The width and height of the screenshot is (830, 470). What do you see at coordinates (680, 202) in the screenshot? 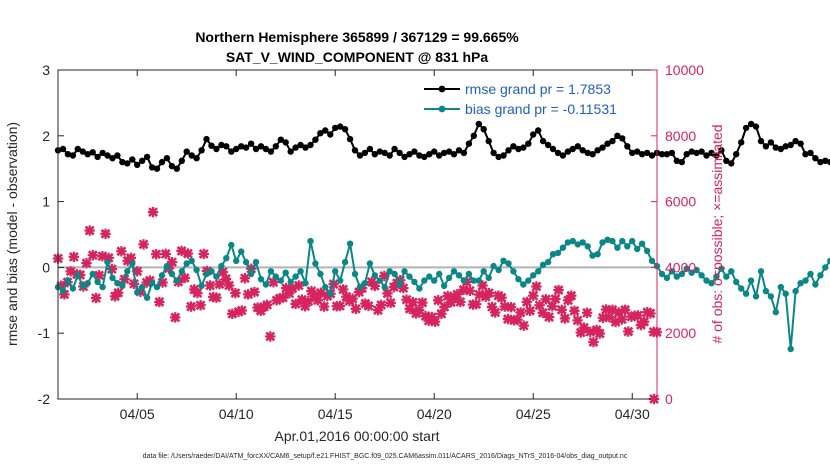
I see `y-right-tick-label: 6000` at bounding box center [680, 202].